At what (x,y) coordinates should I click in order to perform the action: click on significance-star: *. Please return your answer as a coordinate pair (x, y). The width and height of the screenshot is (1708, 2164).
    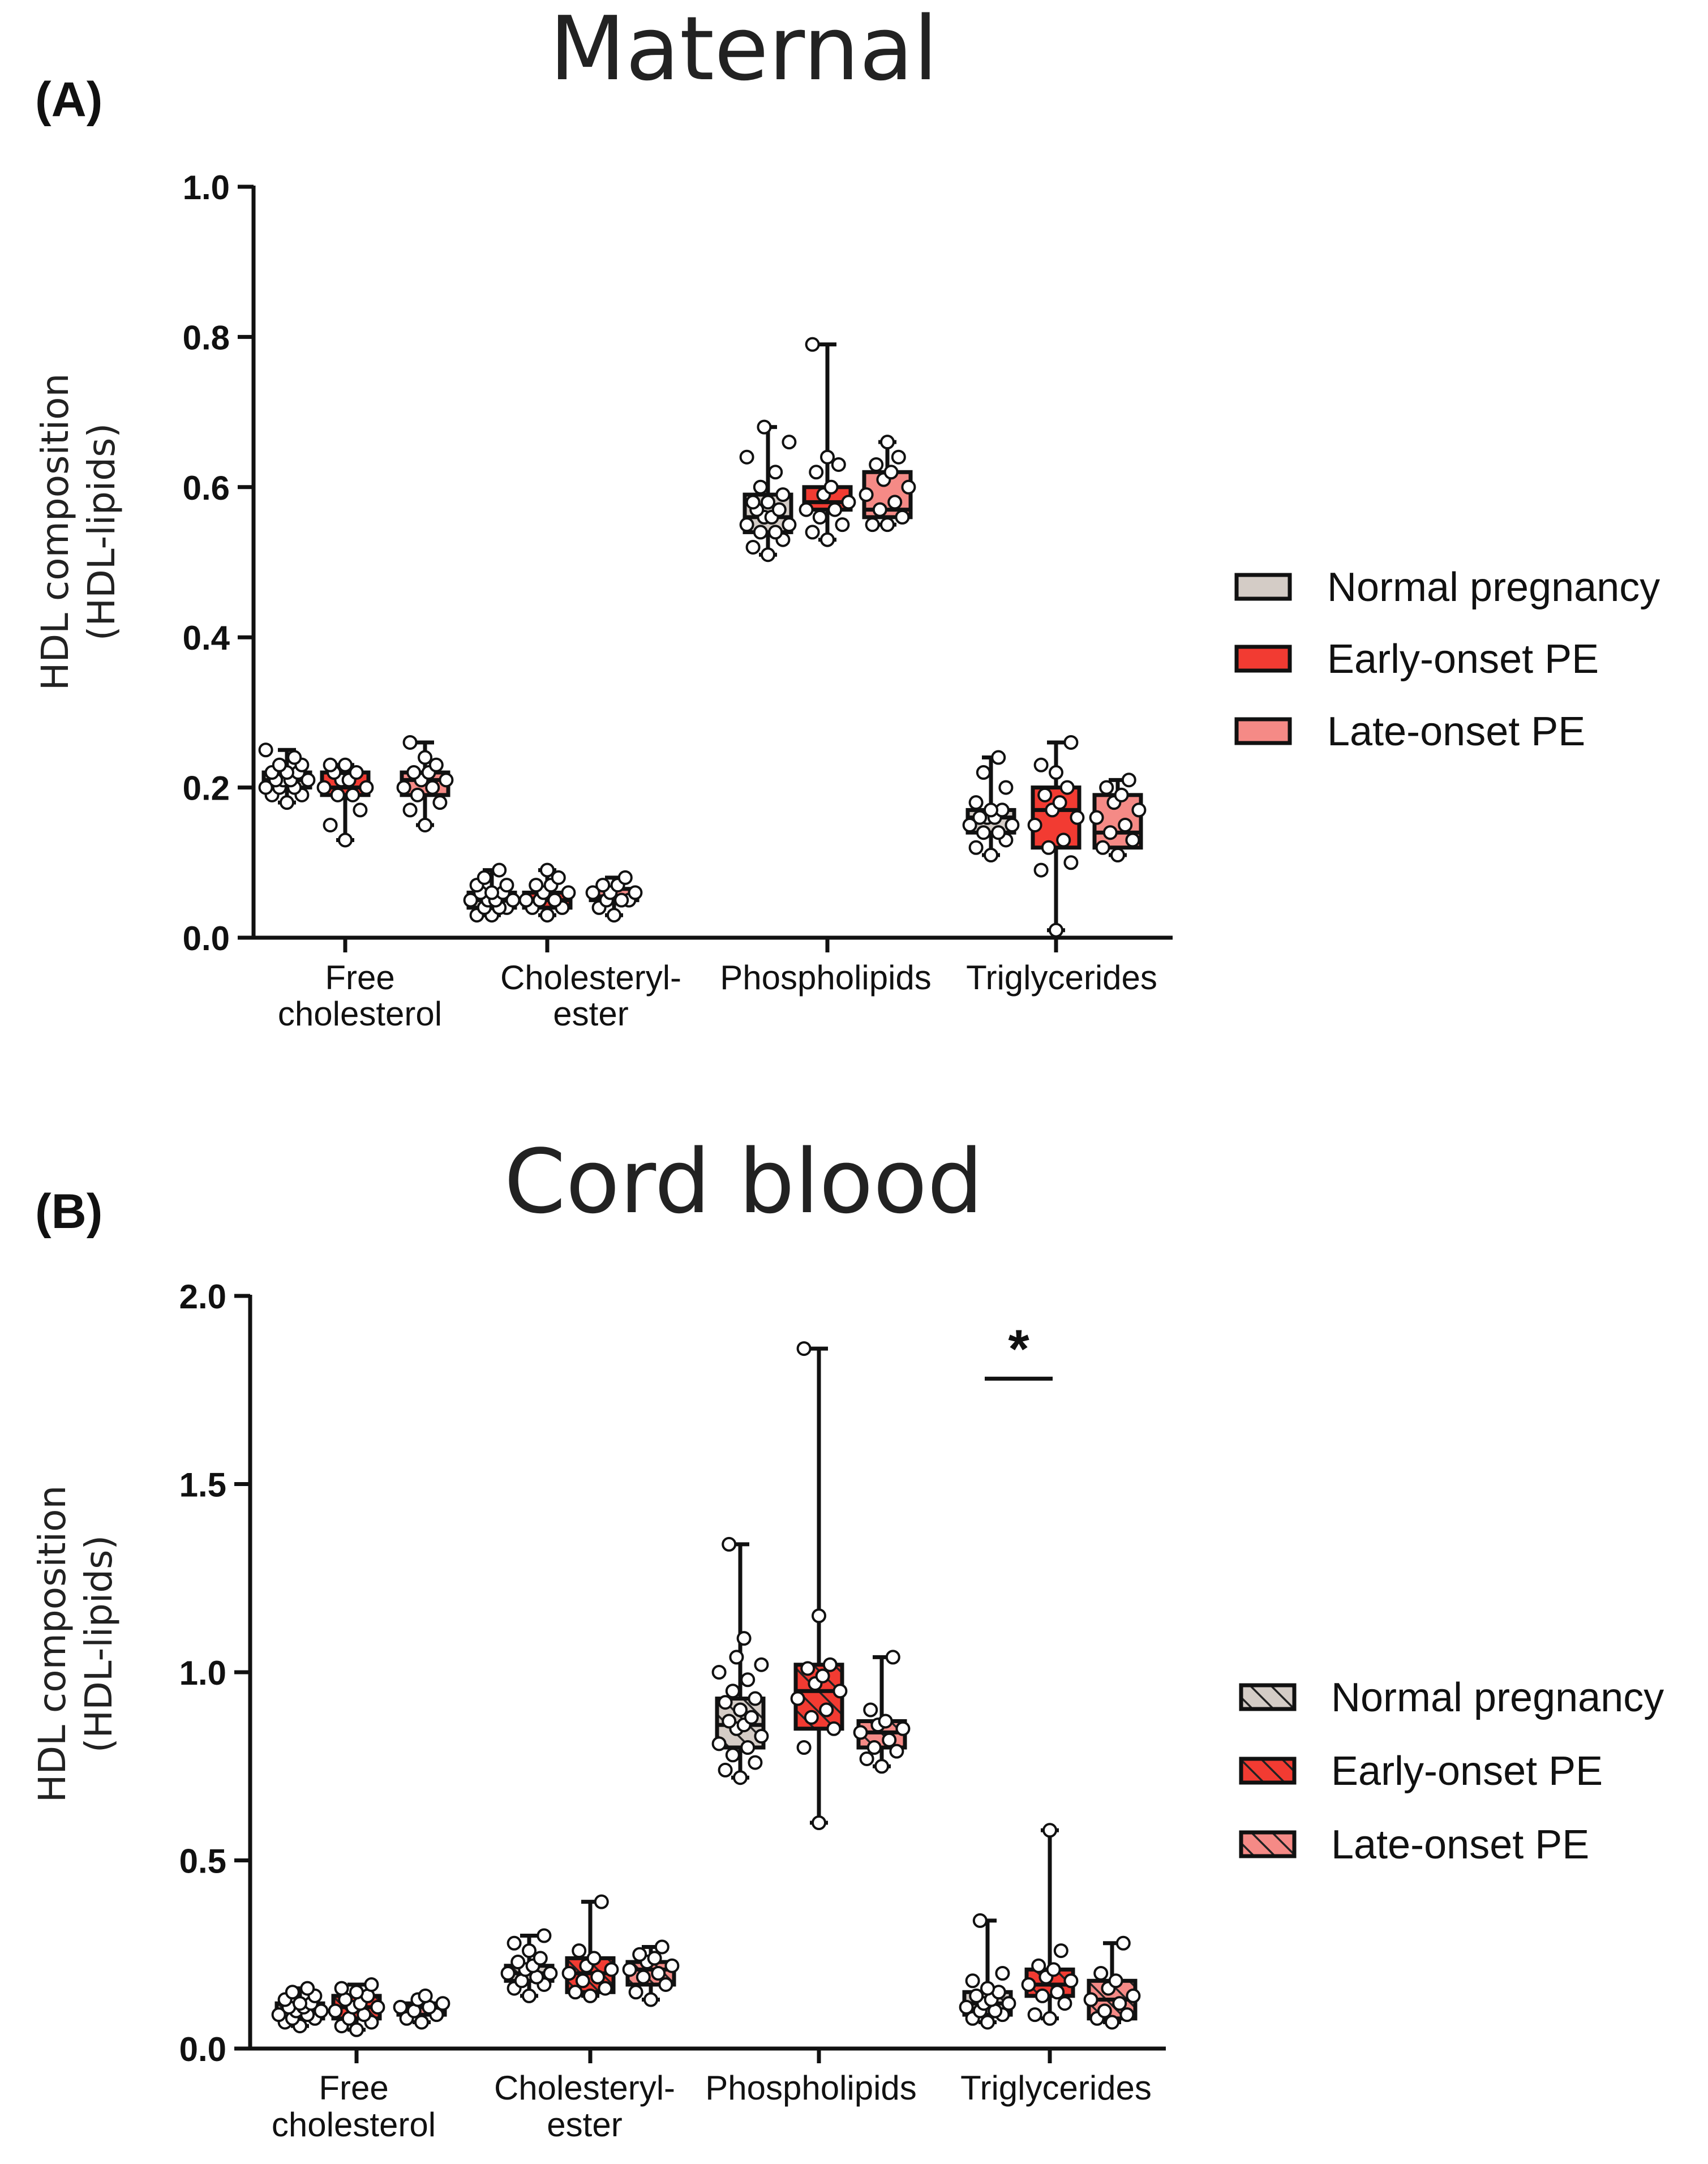
    Looking at the image, I should click on (1018, 1349).